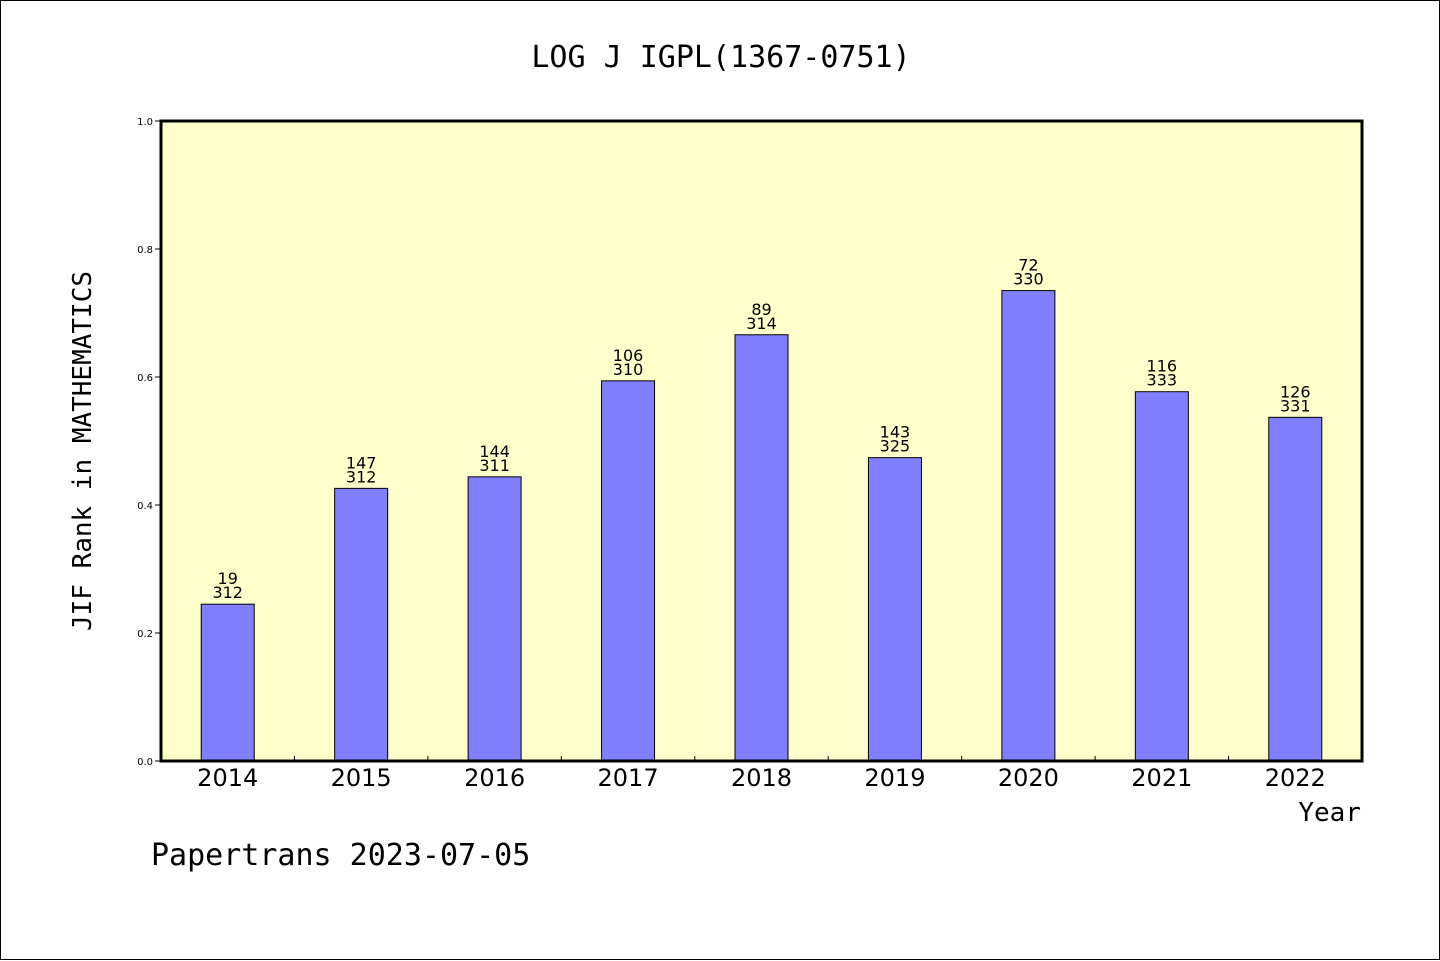 This screenshot has width=1440, height=961. I want to click on x-tick-label: 2020, so click(1028, 778).